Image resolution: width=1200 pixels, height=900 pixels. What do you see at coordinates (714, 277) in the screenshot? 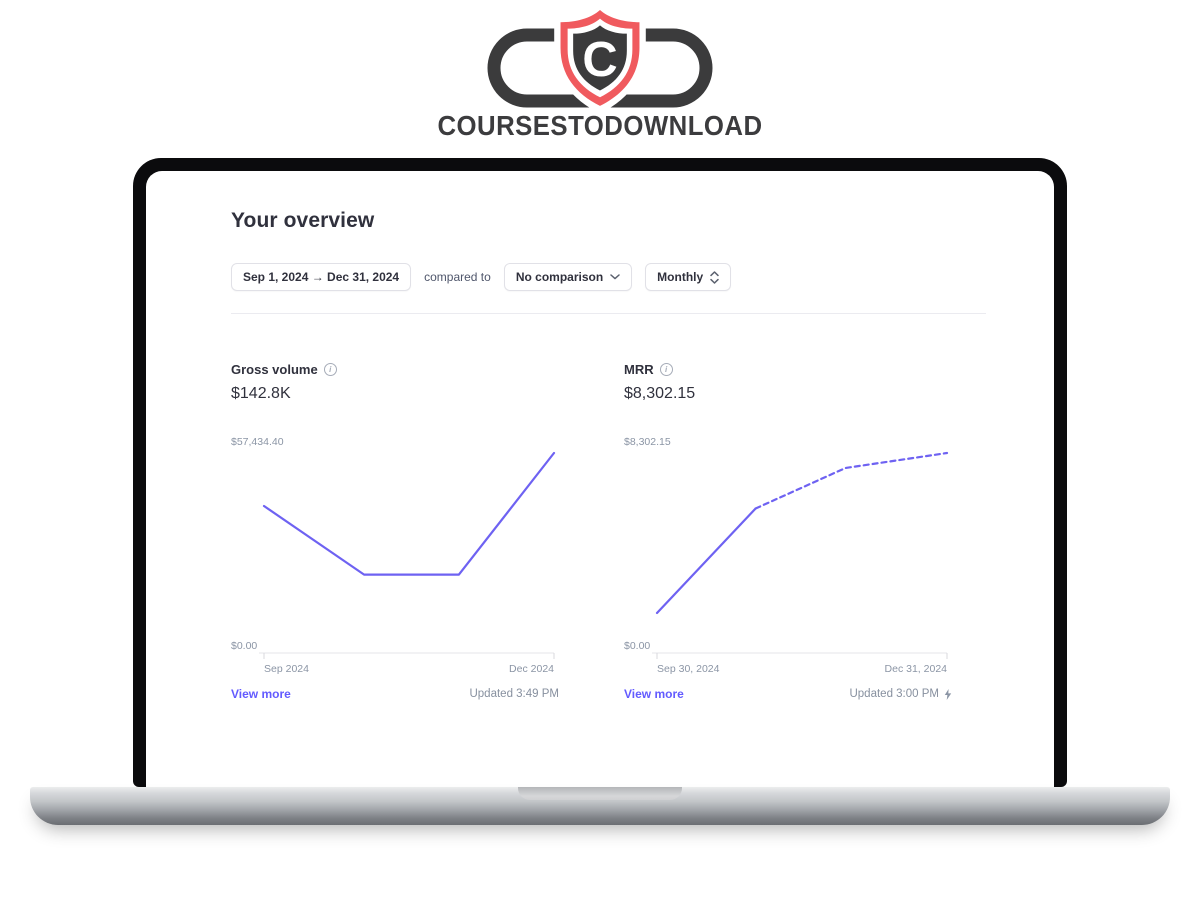
I see `chevron-up-down-icon` at bounding box center [714, 277].